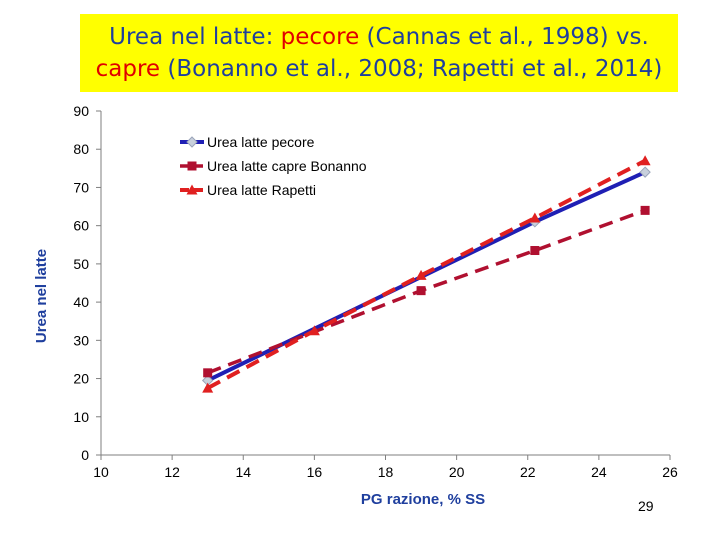 This screenshot has width=720, height=540. I want to click on y-tick-label: 60, so click(81, 226).